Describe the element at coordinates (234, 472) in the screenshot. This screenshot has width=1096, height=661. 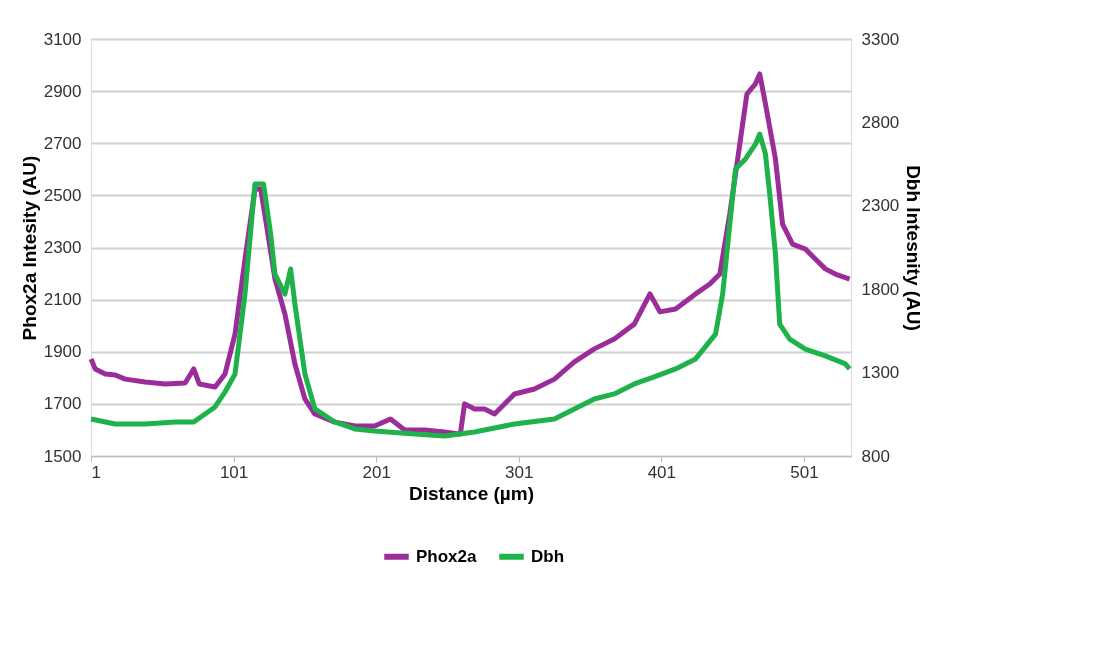
I see `x-tick-label: 101` at that location.